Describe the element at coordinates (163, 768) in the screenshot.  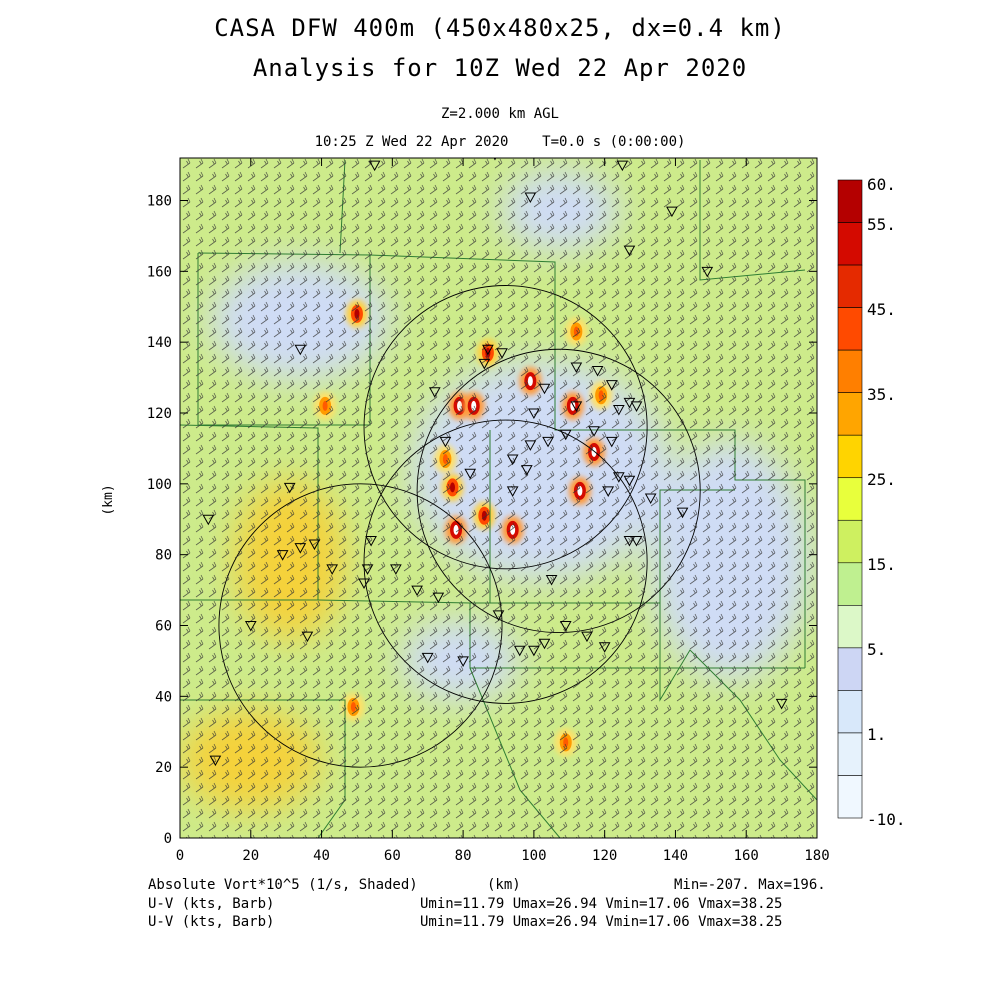
I see `y-tick-label: 20` at that location.